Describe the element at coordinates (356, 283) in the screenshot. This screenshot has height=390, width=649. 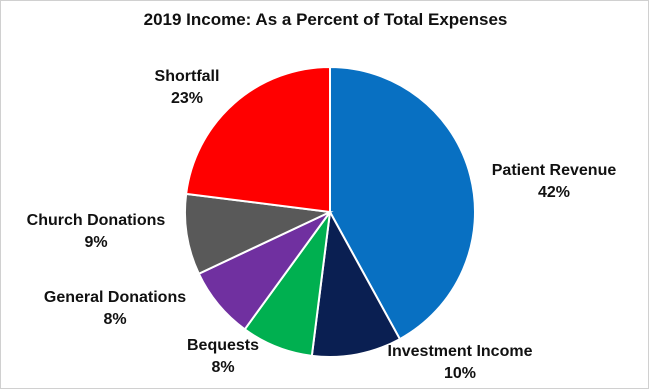
I see `pie-slice-investment-income` at that location.